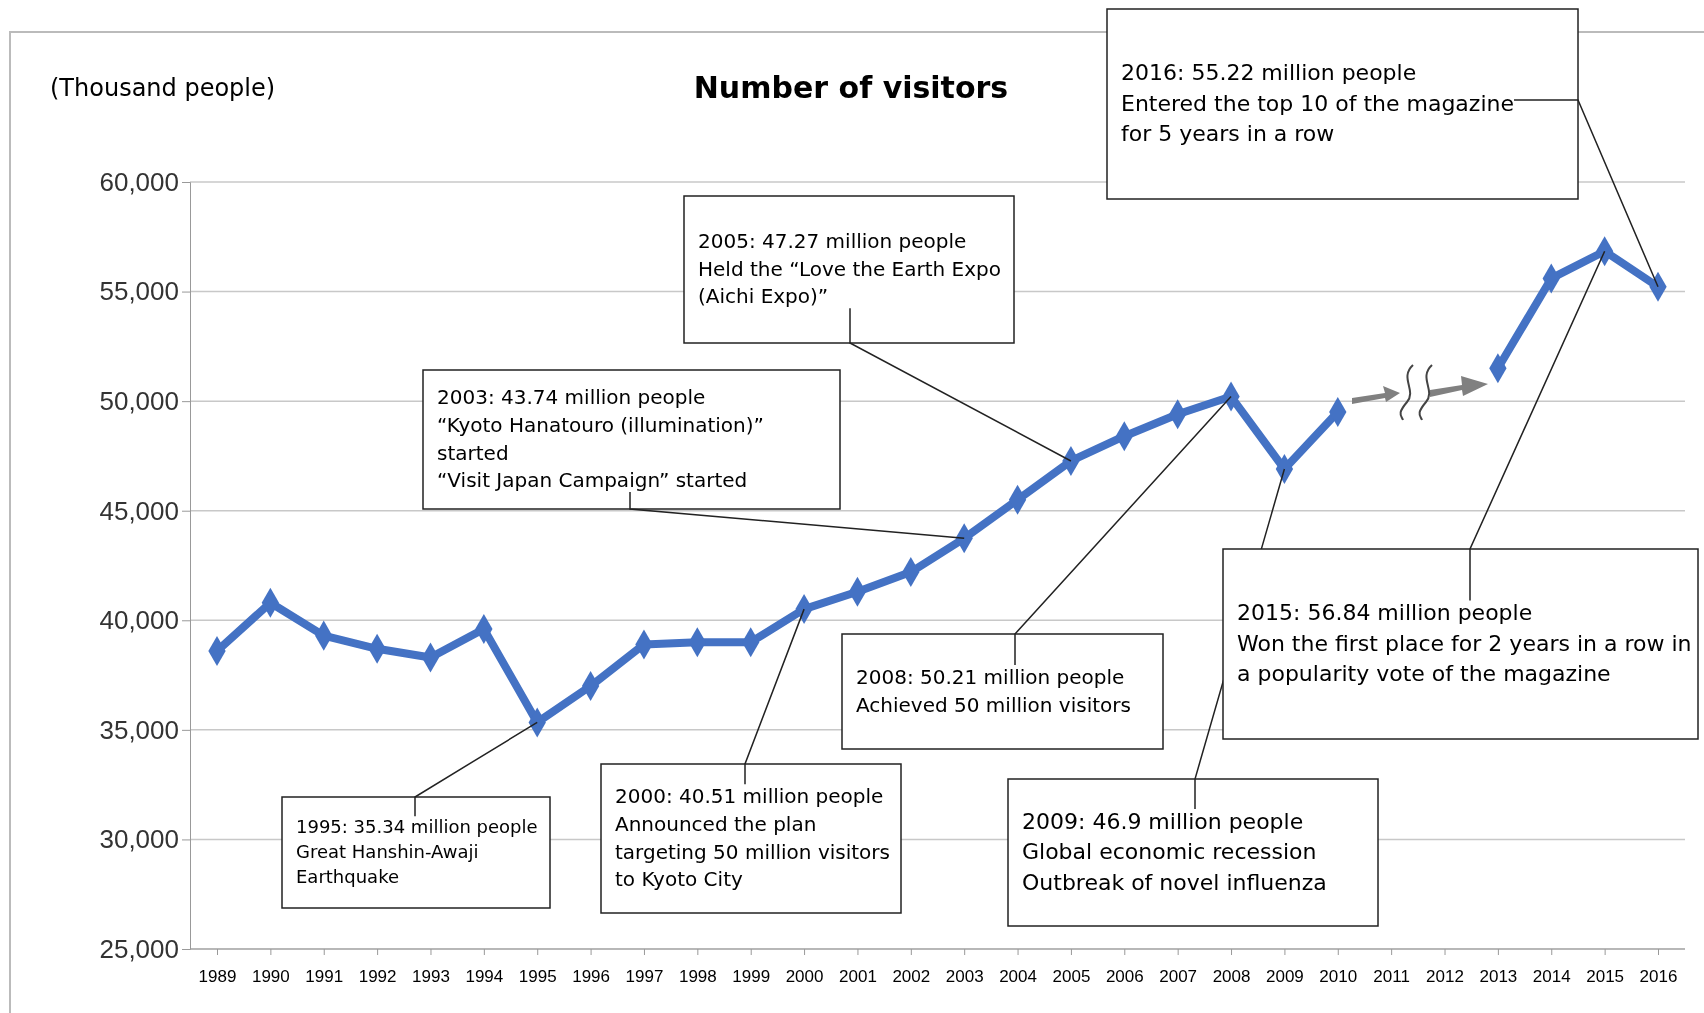 This screenshot has width=1704, height=1013. Describe the element at coordinates (1338, 976) in the screenshot. I see `x-tick-label: 2010` at that location.